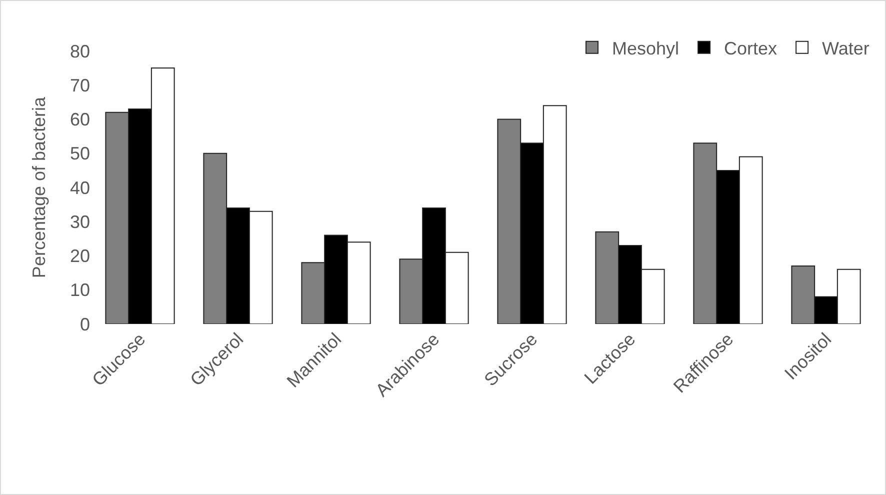 The image size is (886, 495). What do you see at coordinates (80, 256) in the screenshot?
I see `y-tick-label: 20` at bounding box center [80, 256].